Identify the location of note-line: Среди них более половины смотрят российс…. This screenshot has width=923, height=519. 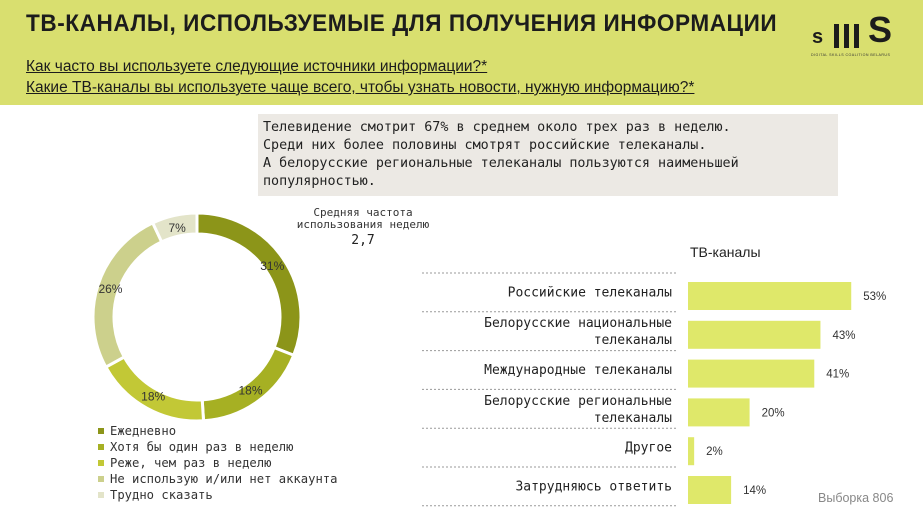
(485, 145).